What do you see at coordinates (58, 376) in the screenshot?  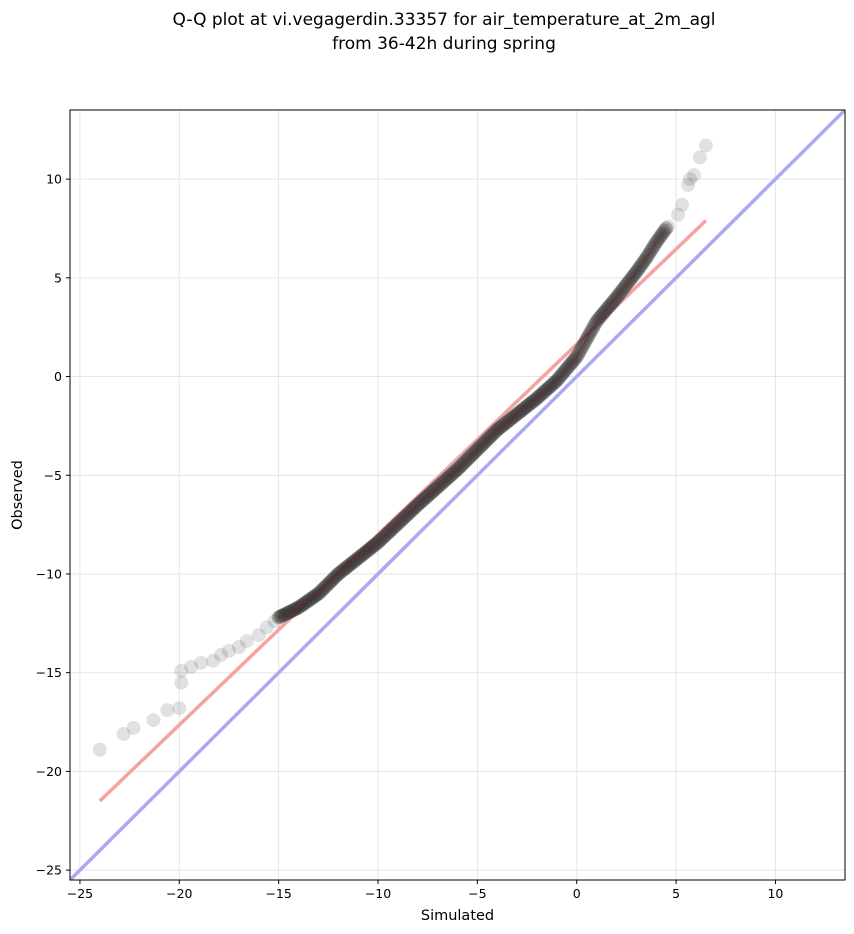 I see `y-tick-label: 0` at bounding box center [58, 376].